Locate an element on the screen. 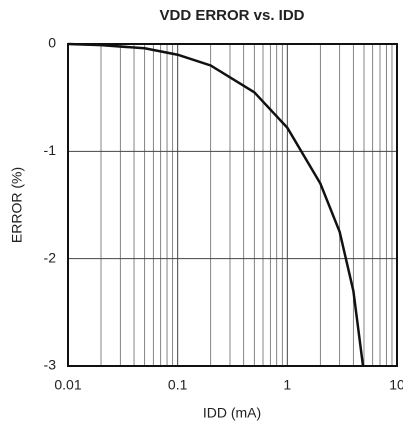  x-tick-label: 10 is located at coordinates (396, 385).